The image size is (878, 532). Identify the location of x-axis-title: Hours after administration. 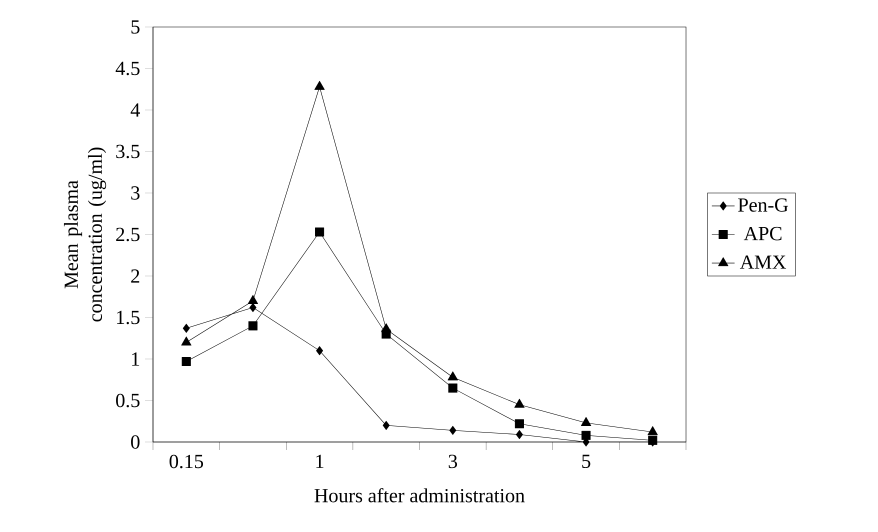
(419, 495).